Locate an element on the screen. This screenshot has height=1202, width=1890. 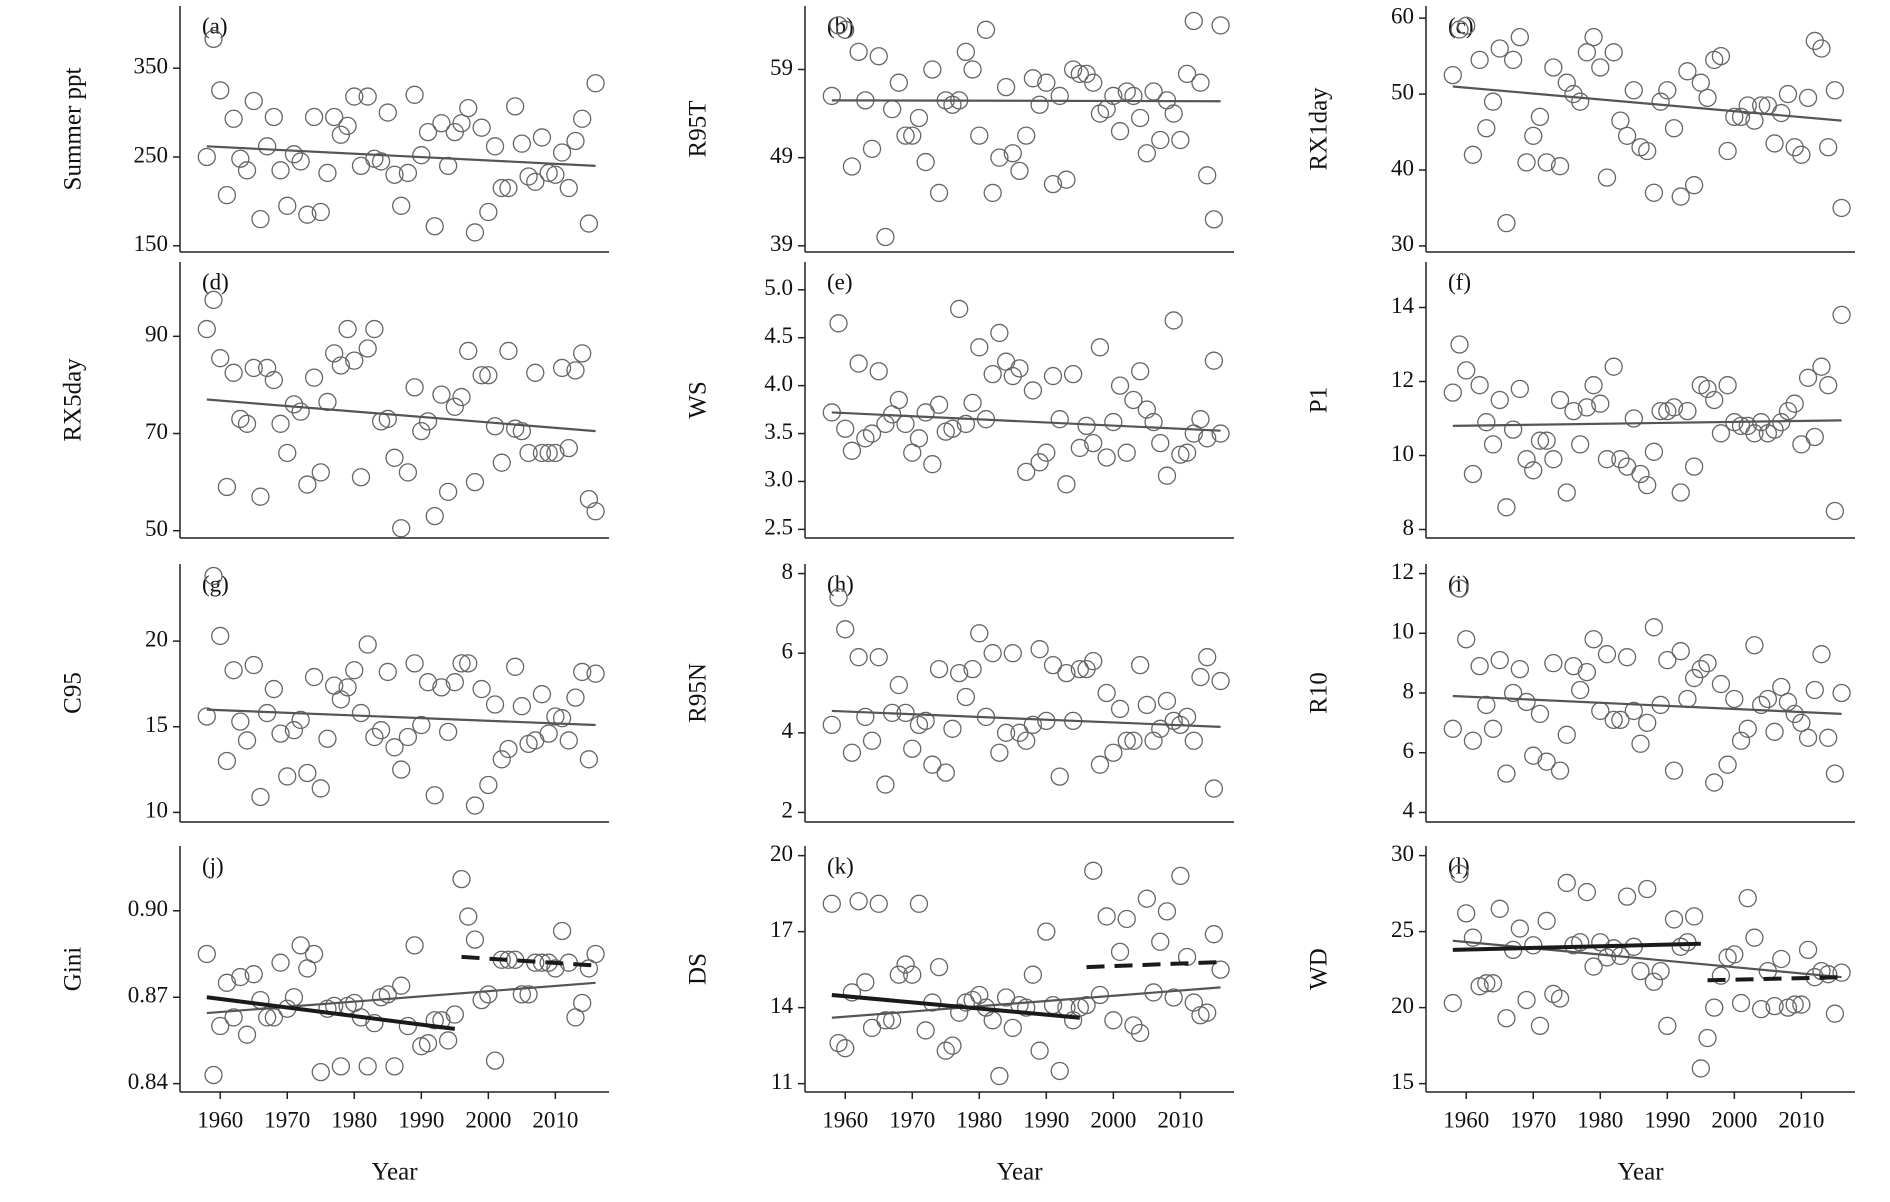
y-axis-label: RX5day is located at coordinates (73, 400).